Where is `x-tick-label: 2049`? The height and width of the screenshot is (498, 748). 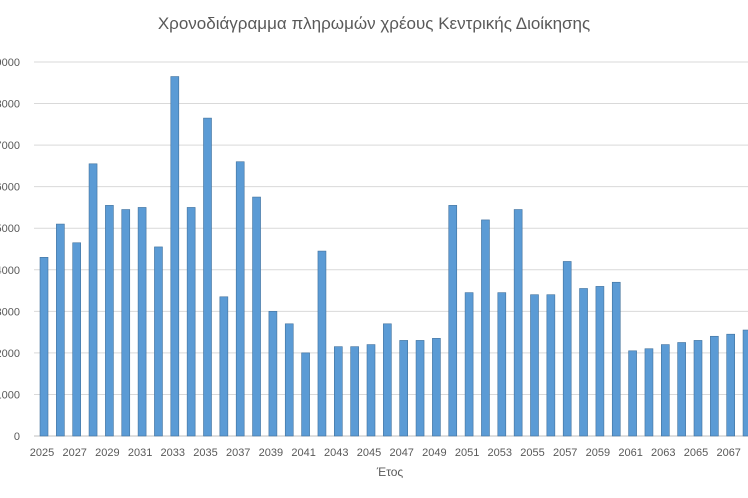
x-tick-label: 2049 is located at coordinates (434, 453).